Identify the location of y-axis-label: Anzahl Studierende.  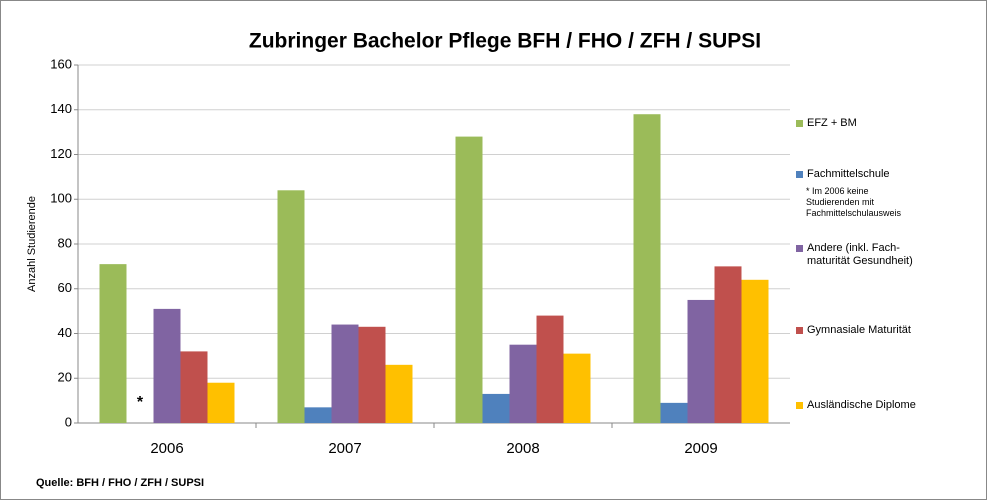
(32, 244).